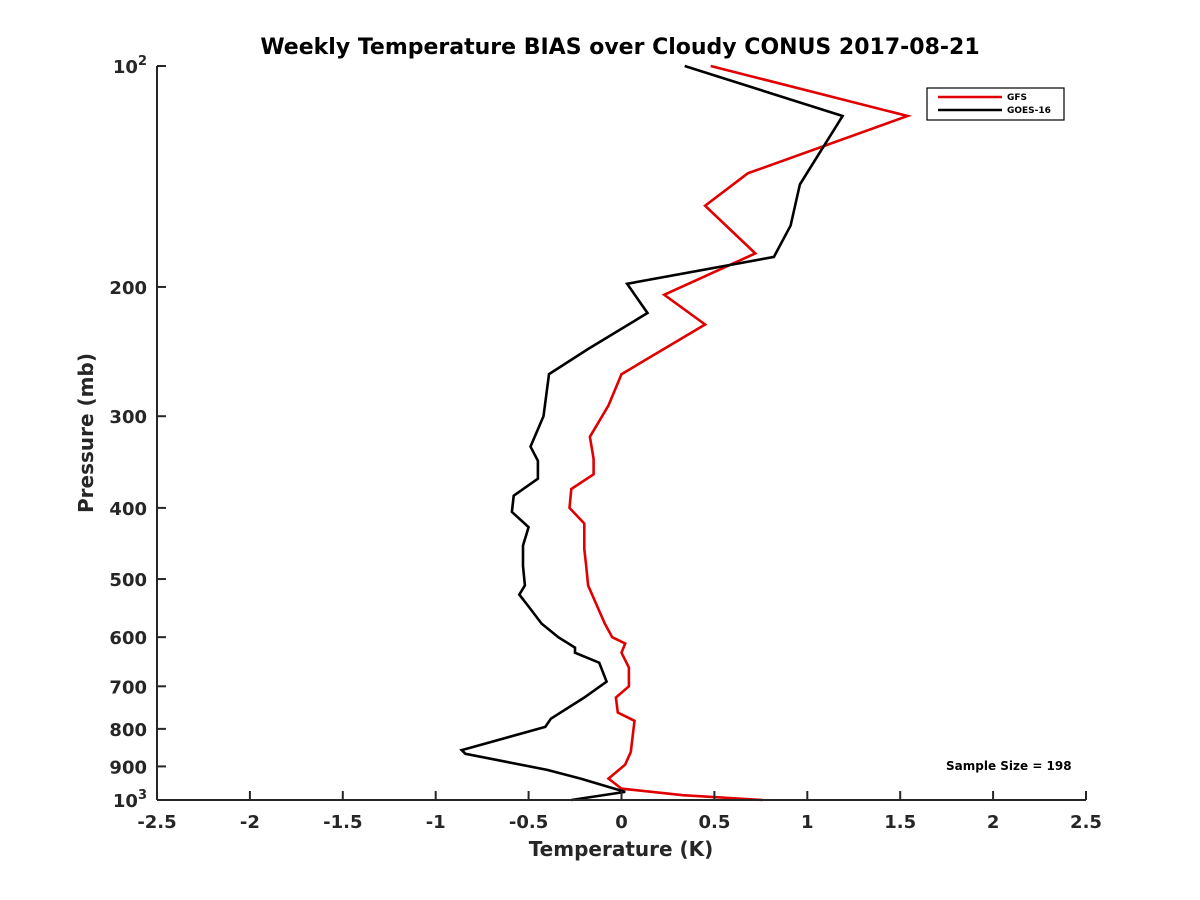  I want to click on x-tick-label: 2, so click(993, 822).